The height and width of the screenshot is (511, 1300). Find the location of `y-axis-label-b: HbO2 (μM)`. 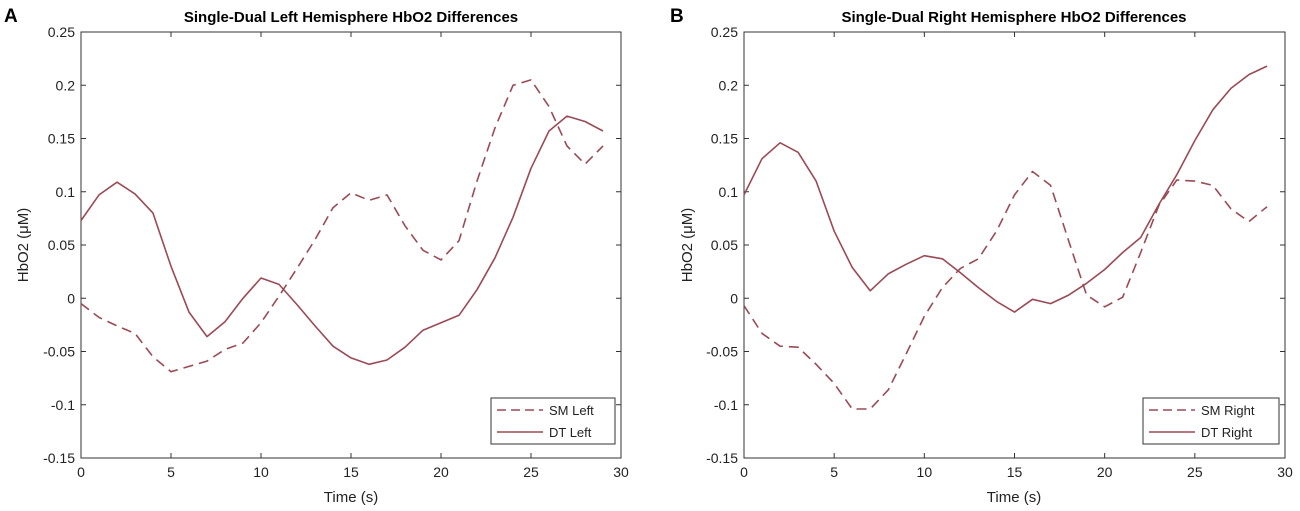

y-axis-label-b: HbO2 (μM) is located at coordinates (687, 245).